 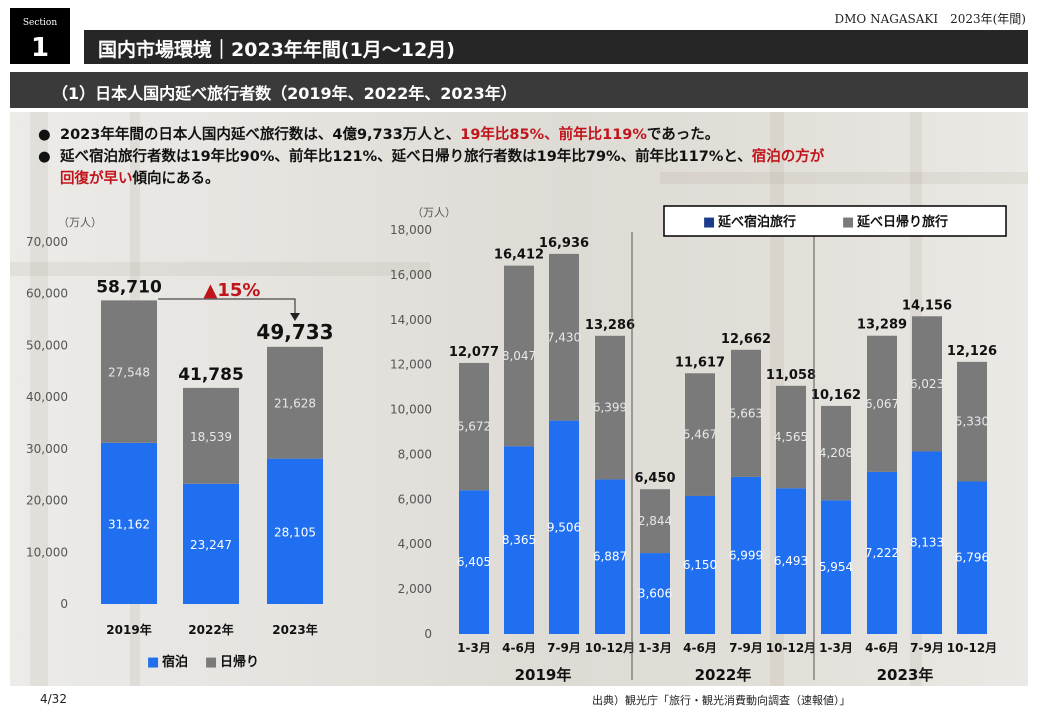 What do you see at coordinates (905, 675) in the screenshot?
I see `right-group-label: 2023年` at bounding box center [905, 675].